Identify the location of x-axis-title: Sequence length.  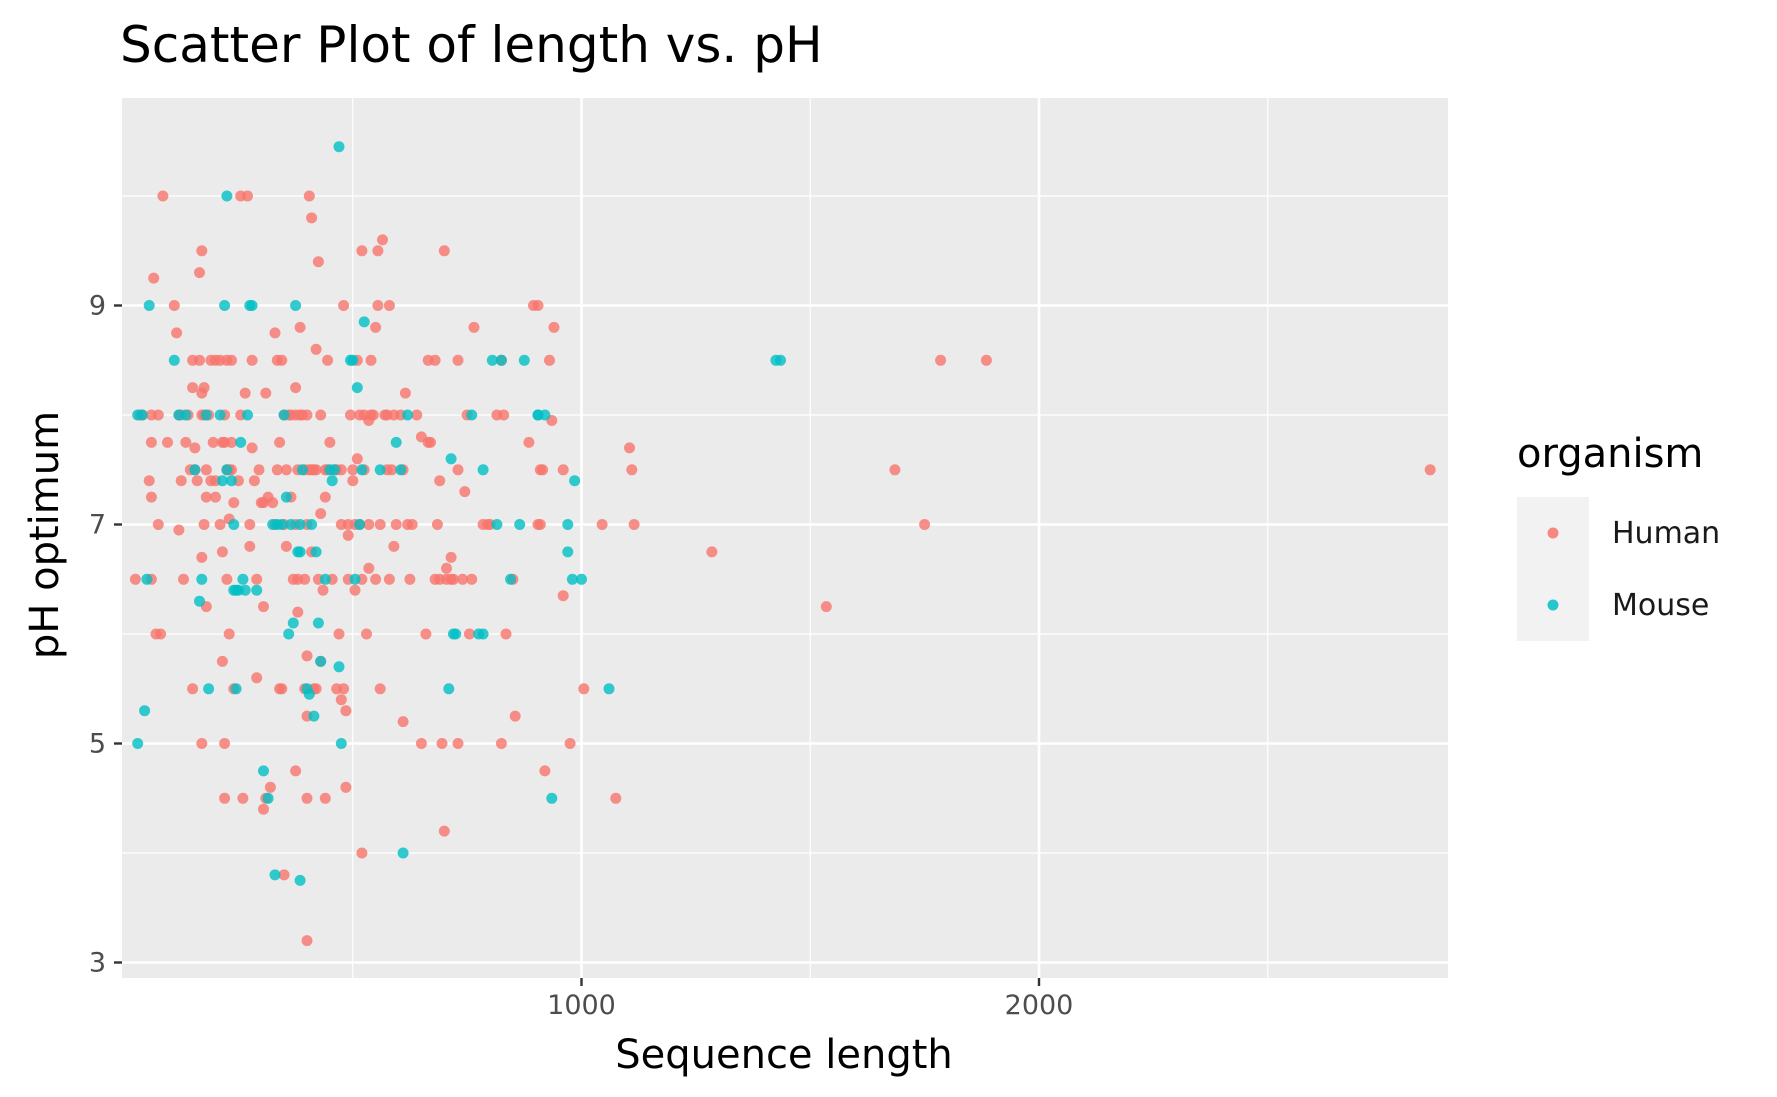
(784, 1055).